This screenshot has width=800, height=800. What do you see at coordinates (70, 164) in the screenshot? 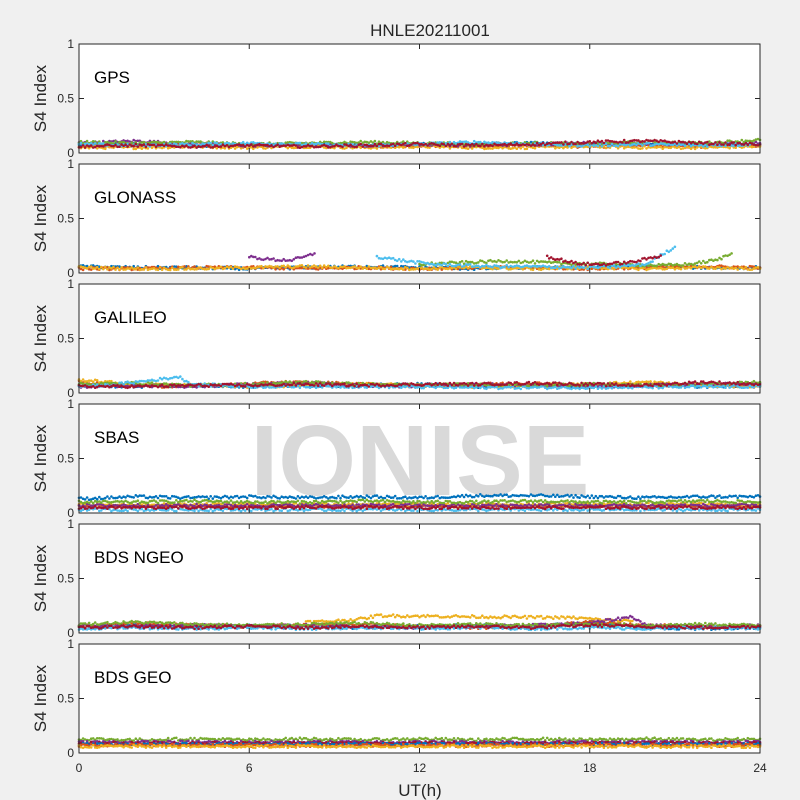
I see `y-tick-label: 1` at bounding box center [70, 164].